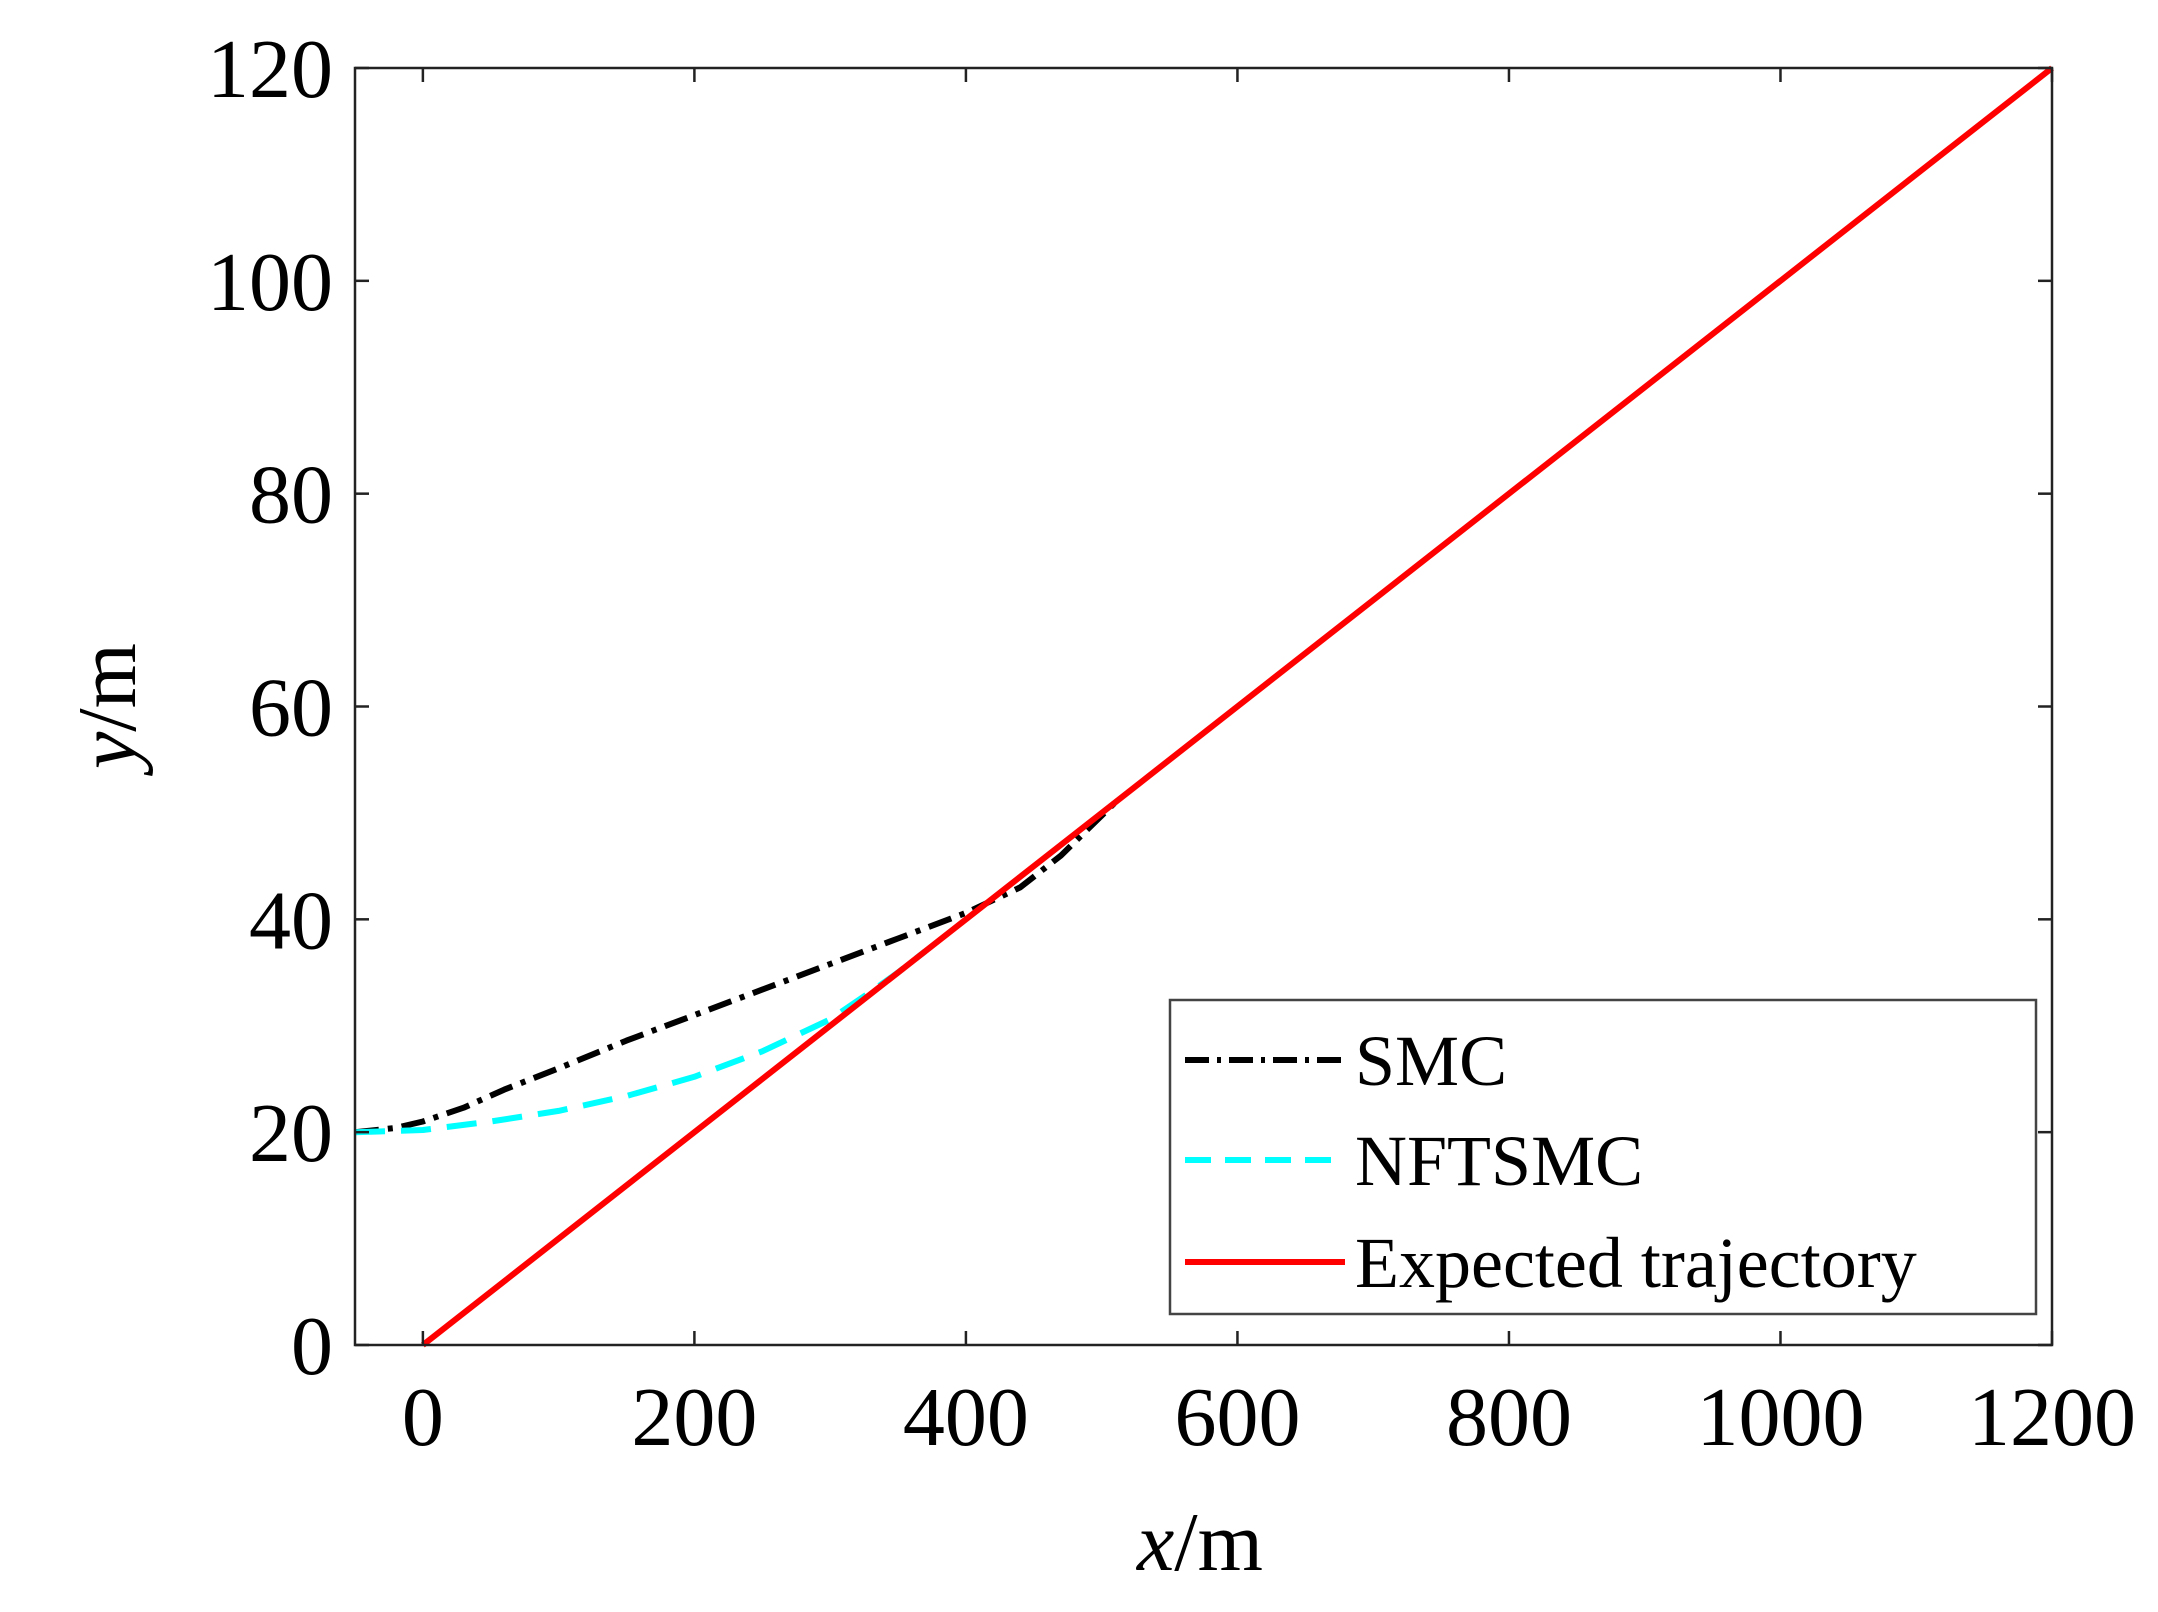 The image size is (2158, 1612). What do you see at coordinates (1780, 1417) in the screenshot?
I see `x-tick-label: 1000` at bounding box center [1780, 1417].